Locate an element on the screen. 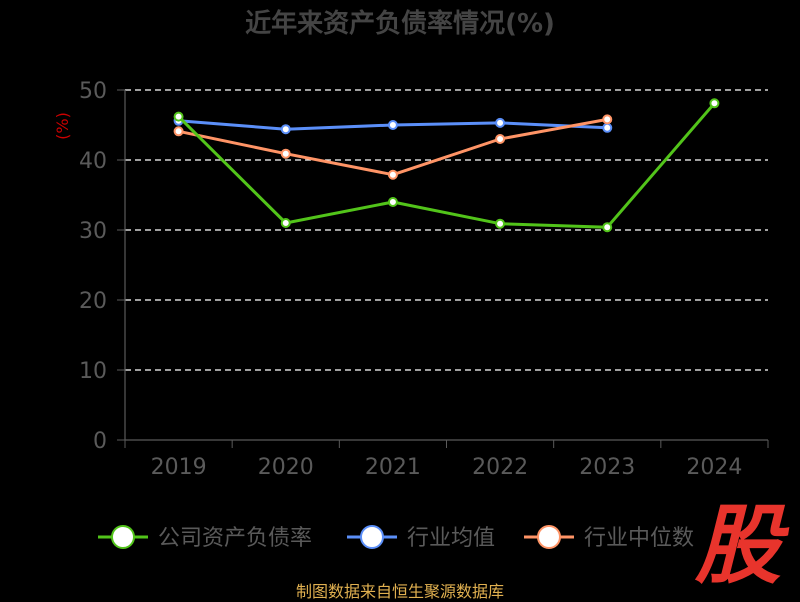 This screenshot has width=800, height=602. x-tick-label: 2019 is located at coordinates (179, 467).